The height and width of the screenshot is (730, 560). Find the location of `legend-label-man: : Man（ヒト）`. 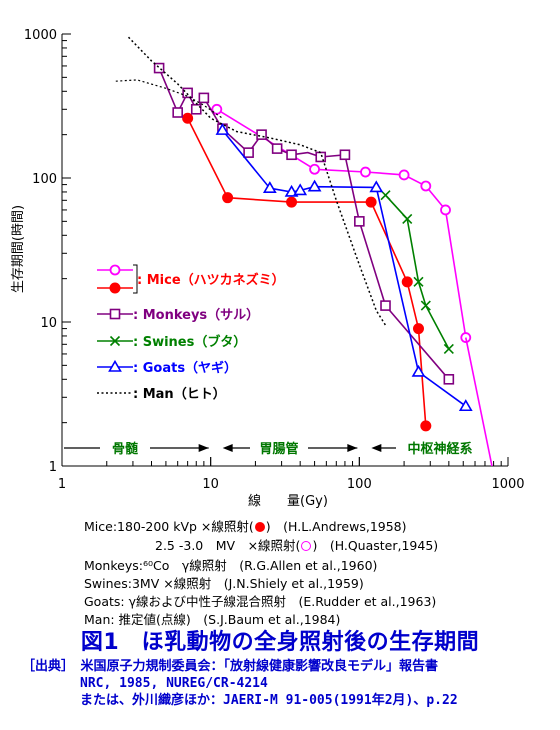

legend-label-man: : Man（ヒト） is located at coordinates (179, 394).